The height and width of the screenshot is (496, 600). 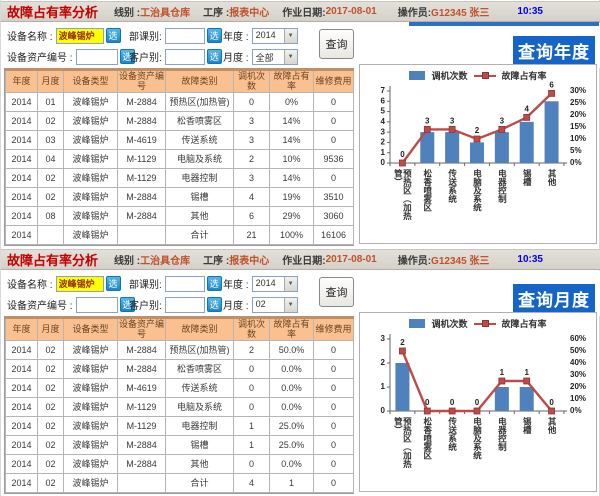 I want to click on asset-no-group: 设备资产编号 : 选, so click(x=71, y=304).